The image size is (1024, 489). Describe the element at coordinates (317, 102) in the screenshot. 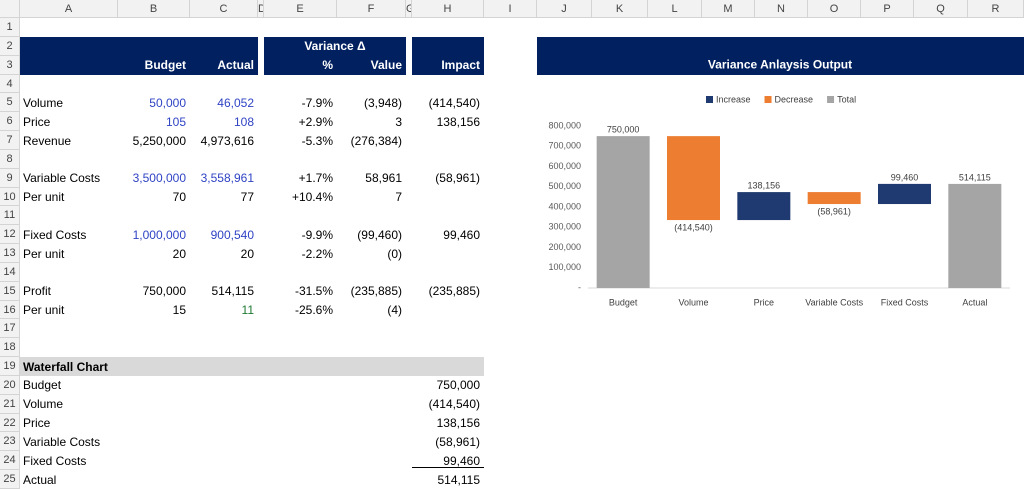

I see `cell: -7.9%` at that location.